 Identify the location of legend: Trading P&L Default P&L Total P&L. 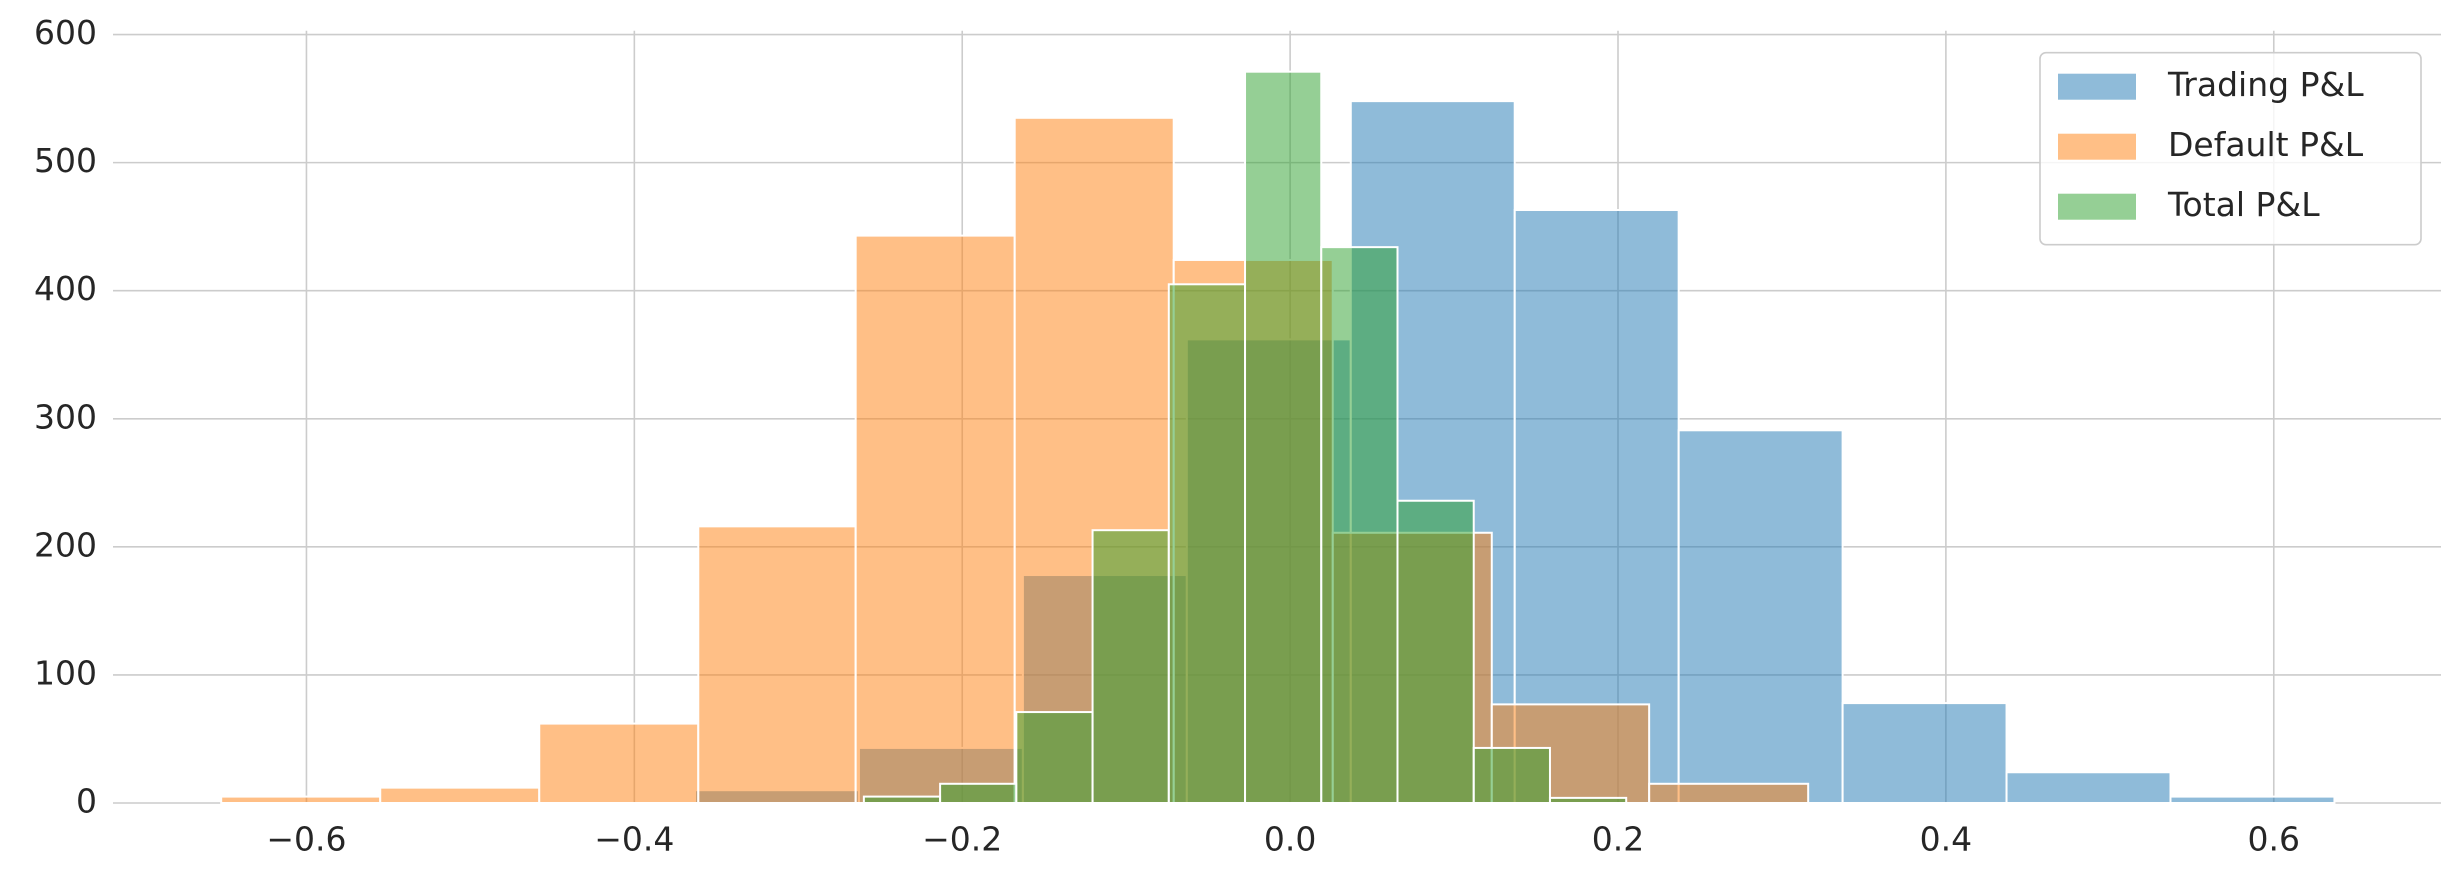
(2230, 148).